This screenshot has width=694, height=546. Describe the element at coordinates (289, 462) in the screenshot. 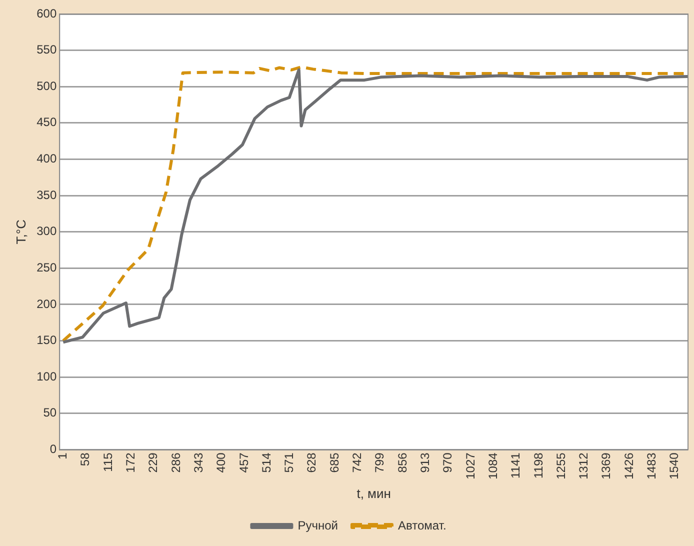

I see `x-tick-label: 571` at that location.